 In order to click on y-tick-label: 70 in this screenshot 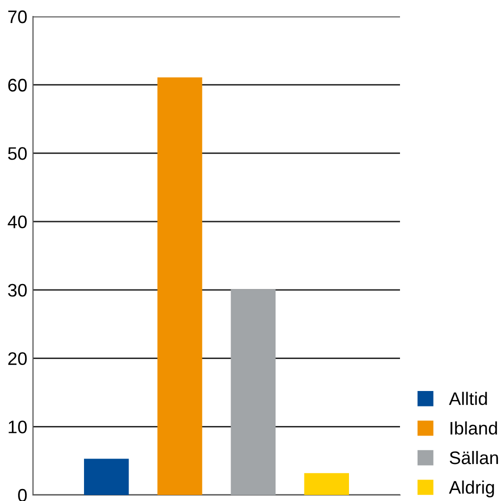, I will do `click(17, 17)`.